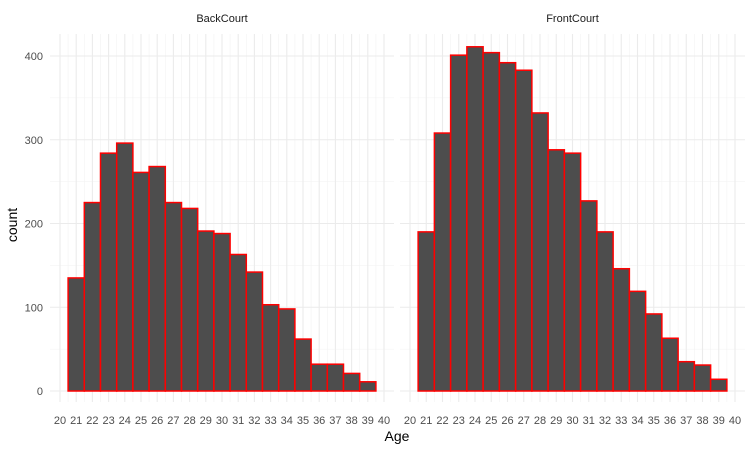 The height and width of the screenshot is (450, 750). What do you see at coordinates (12, 225) in the screenshot?
I see `y-axis-title: count` at bounding box center [12, 225].